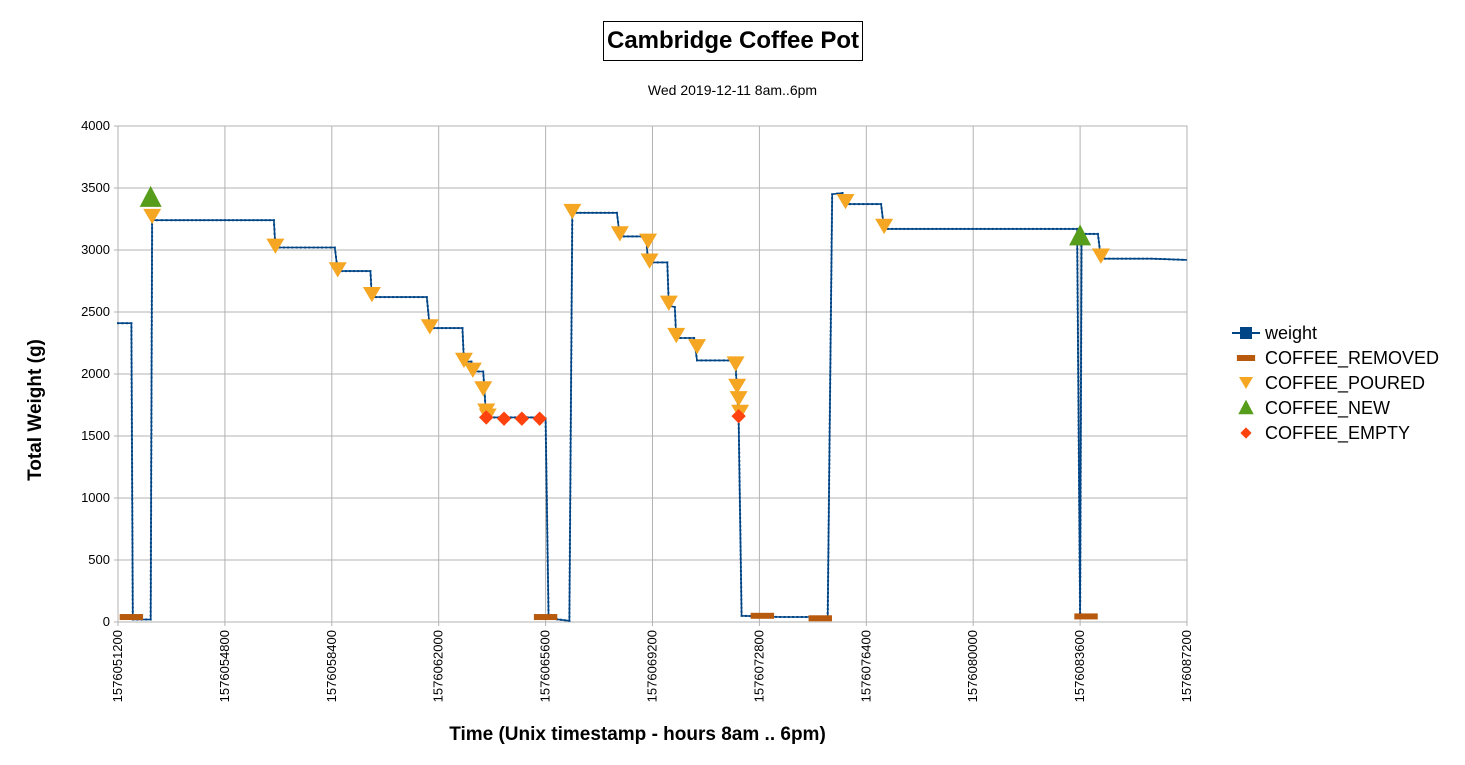 This screenshot has height=765, width=1465. I want to click on legend-swatch-coffee-empty, so click(1246, 433).